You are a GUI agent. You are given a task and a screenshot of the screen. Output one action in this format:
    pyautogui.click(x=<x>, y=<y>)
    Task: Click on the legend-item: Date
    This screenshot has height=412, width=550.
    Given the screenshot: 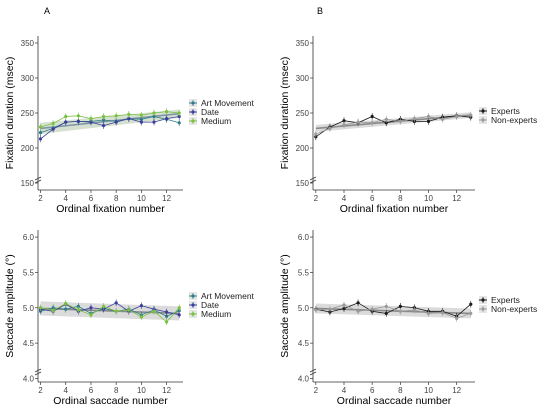 What is the action you would take?
    pyautogui.click(x=204, y=305)
    